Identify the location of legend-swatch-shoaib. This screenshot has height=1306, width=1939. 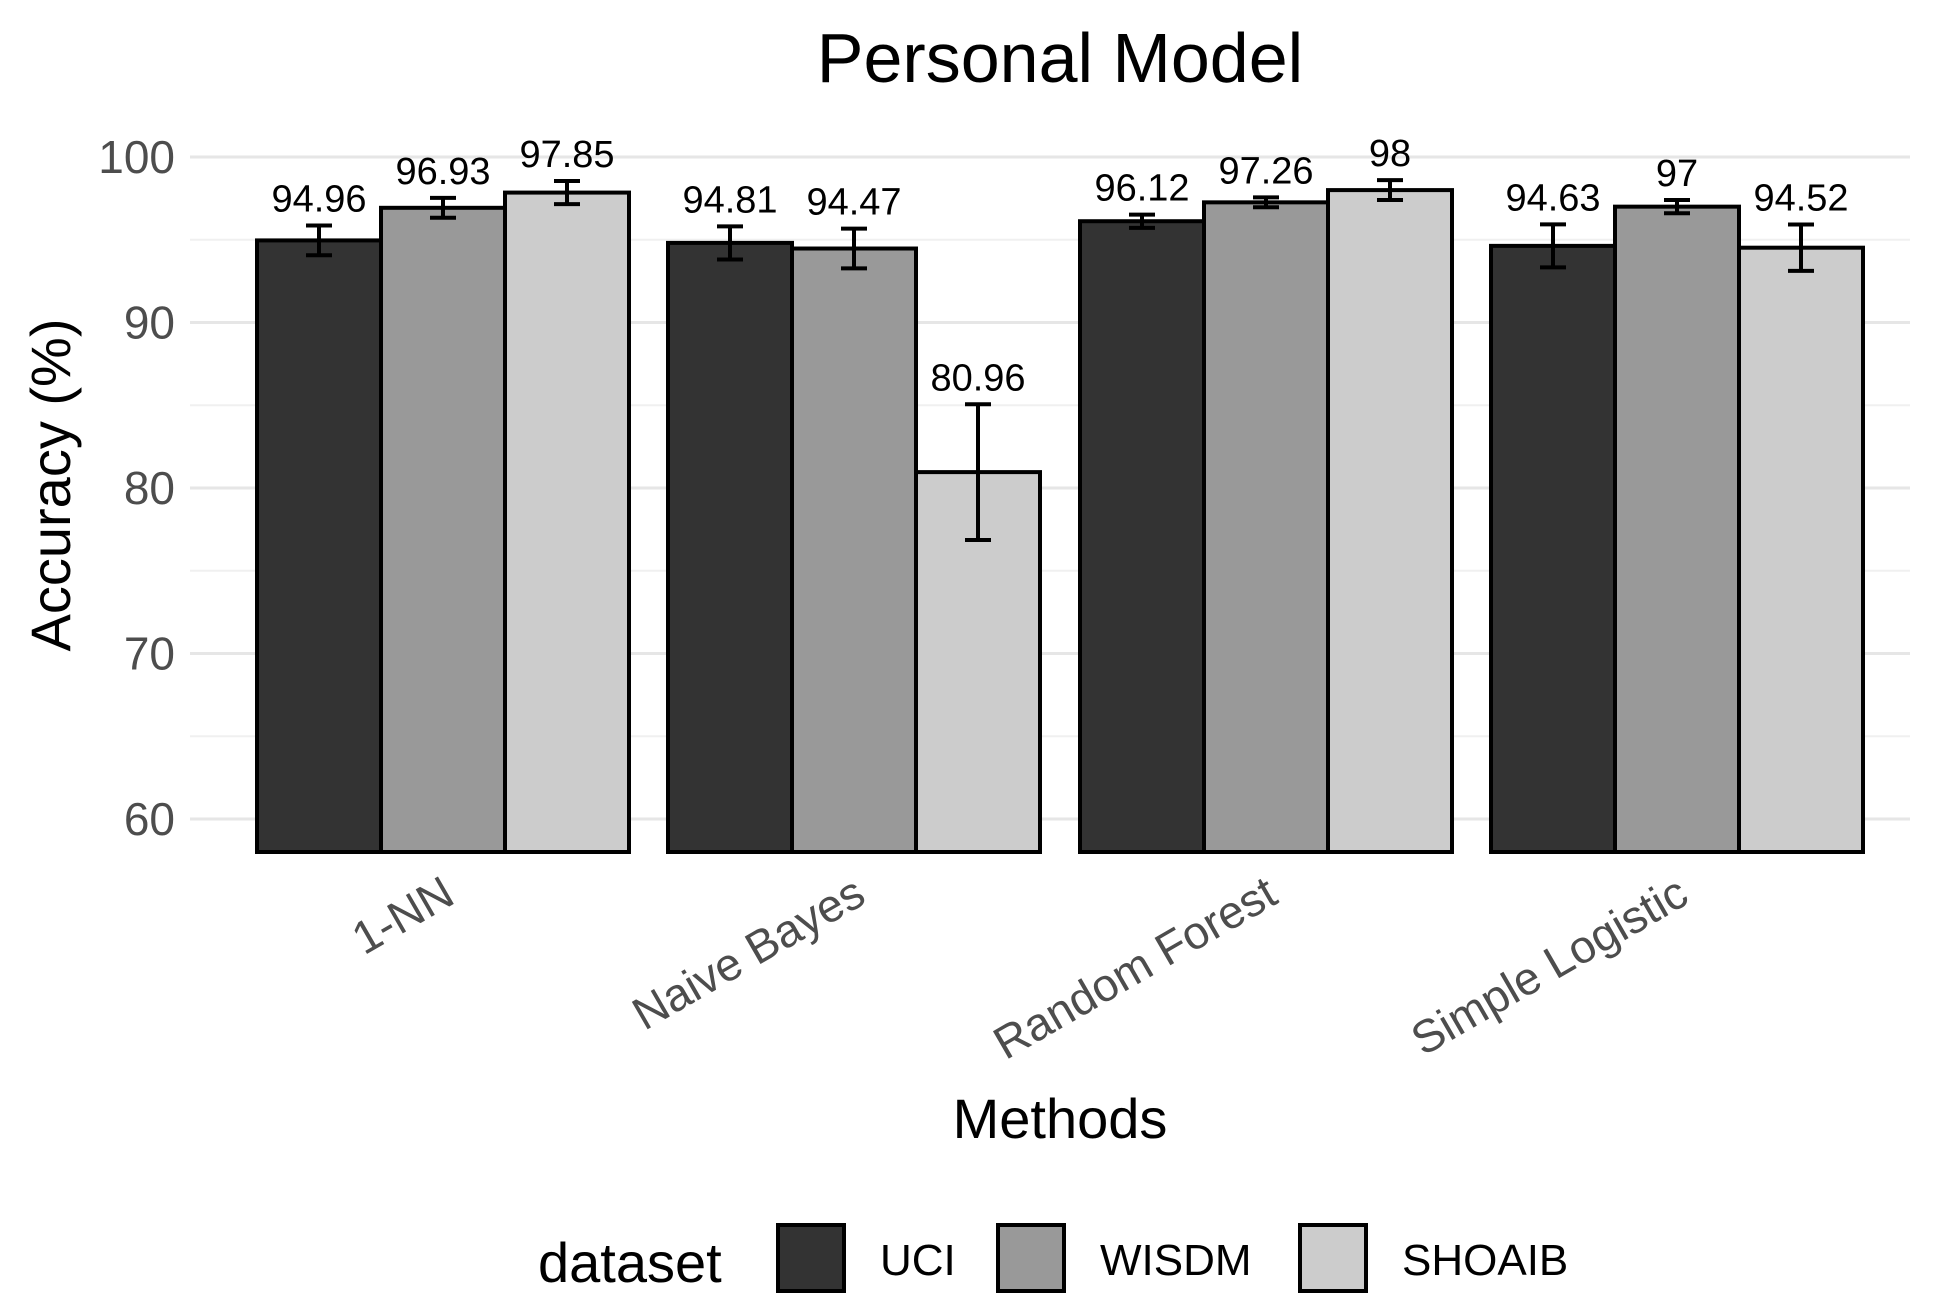
(1333, 1258).